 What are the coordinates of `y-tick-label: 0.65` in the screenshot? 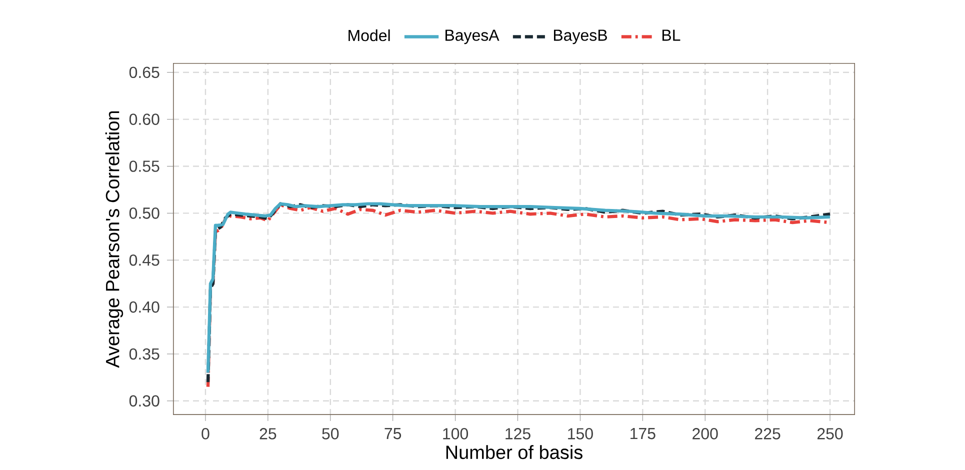 It's located at (144, 72).